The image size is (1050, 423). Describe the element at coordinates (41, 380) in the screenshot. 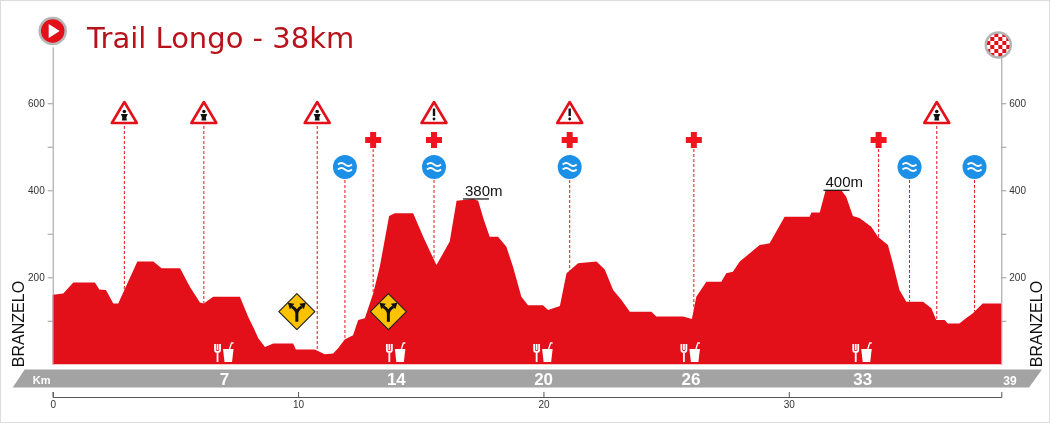

I see `x2-axis-title: Km` at that location.